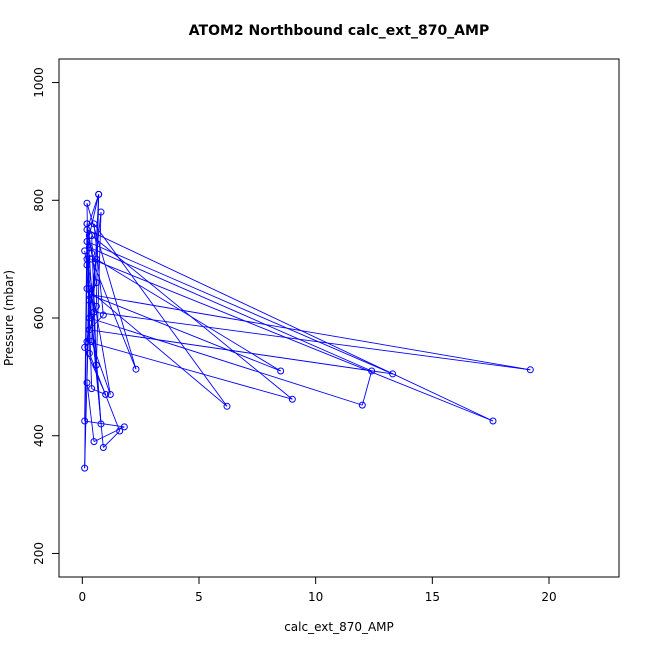  Describe the element at coordinates (339, 627) in the screenshot. I see `x-axis-label: calc_ext_870_AMP` at that location.